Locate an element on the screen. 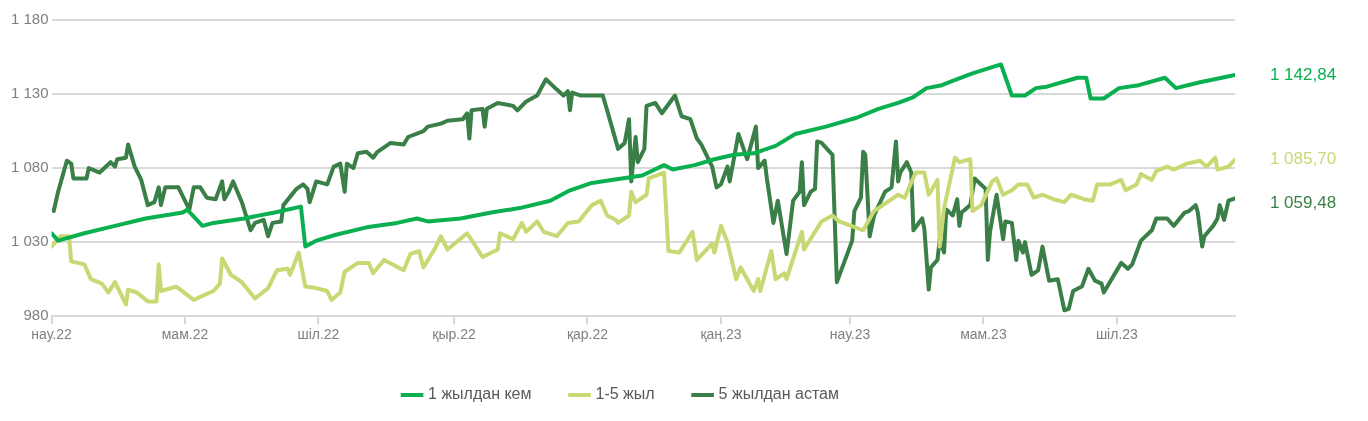  x-tick-label: қыр.22 is located at coordinates (454, 334).